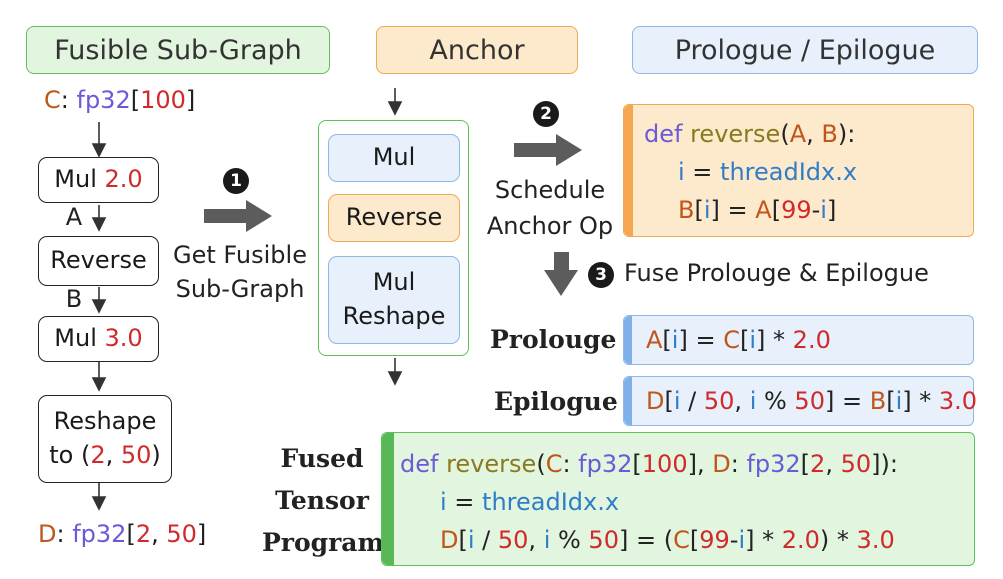 Image resolution: width=1003 pixels, height=579 pixels. I want to click on epilogue-code-box: D[i / 50, i % 50] = B[i] * 3.0, so click(800, 401).